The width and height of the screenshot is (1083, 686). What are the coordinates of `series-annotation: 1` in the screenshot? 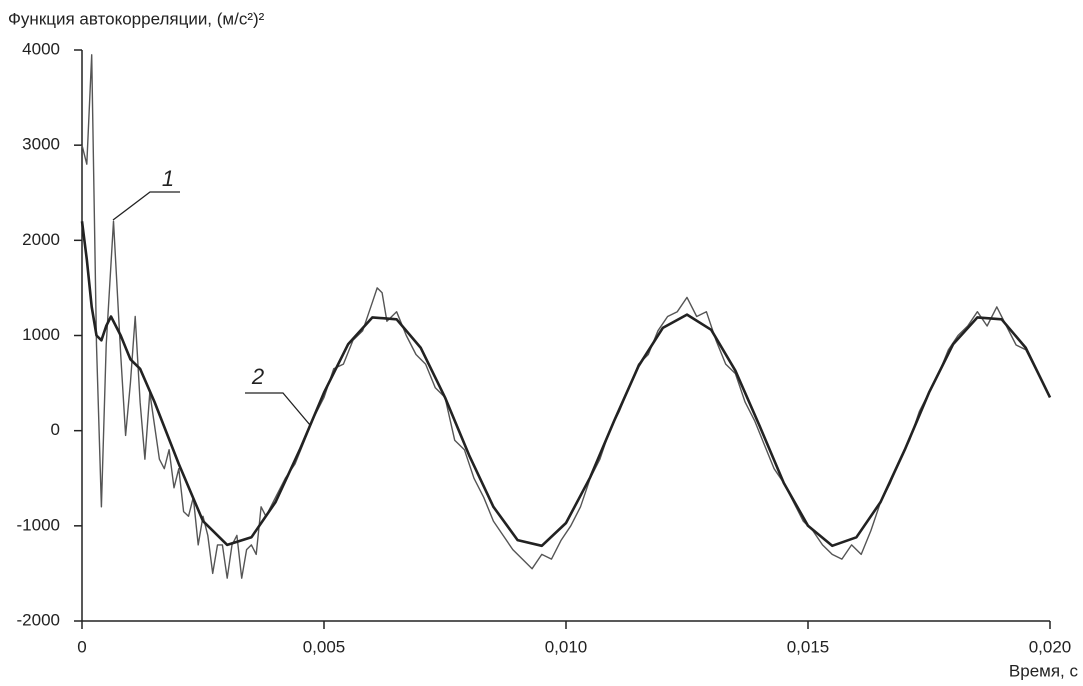 It's located at (168, 178).